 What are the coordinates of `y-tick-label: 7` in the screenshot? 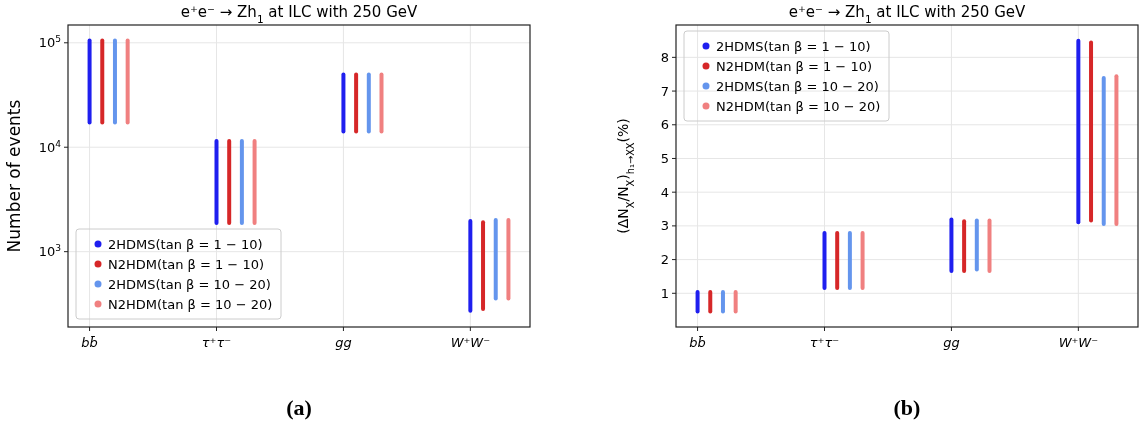 It's located at (664, 91).